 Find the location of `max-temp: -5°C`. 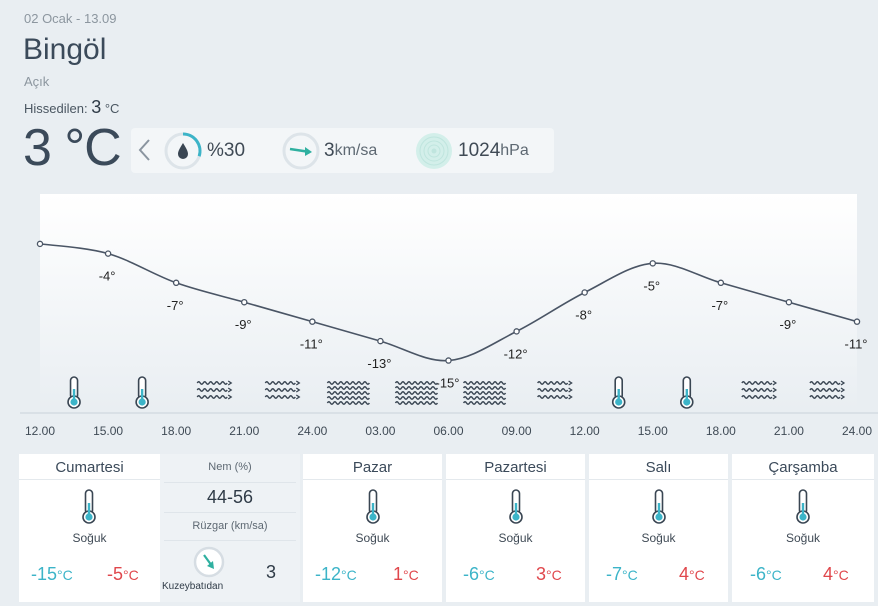

max-temp: -5°C is located at coordinates (123, 574).